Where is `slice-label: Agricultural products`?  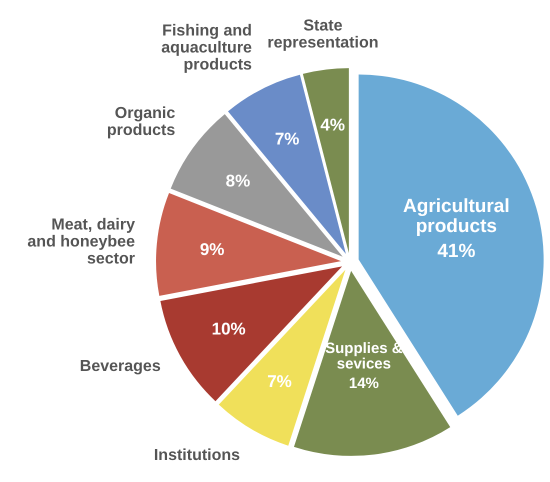
slice-label: Agricultural products is located at coordinates (456, 217).